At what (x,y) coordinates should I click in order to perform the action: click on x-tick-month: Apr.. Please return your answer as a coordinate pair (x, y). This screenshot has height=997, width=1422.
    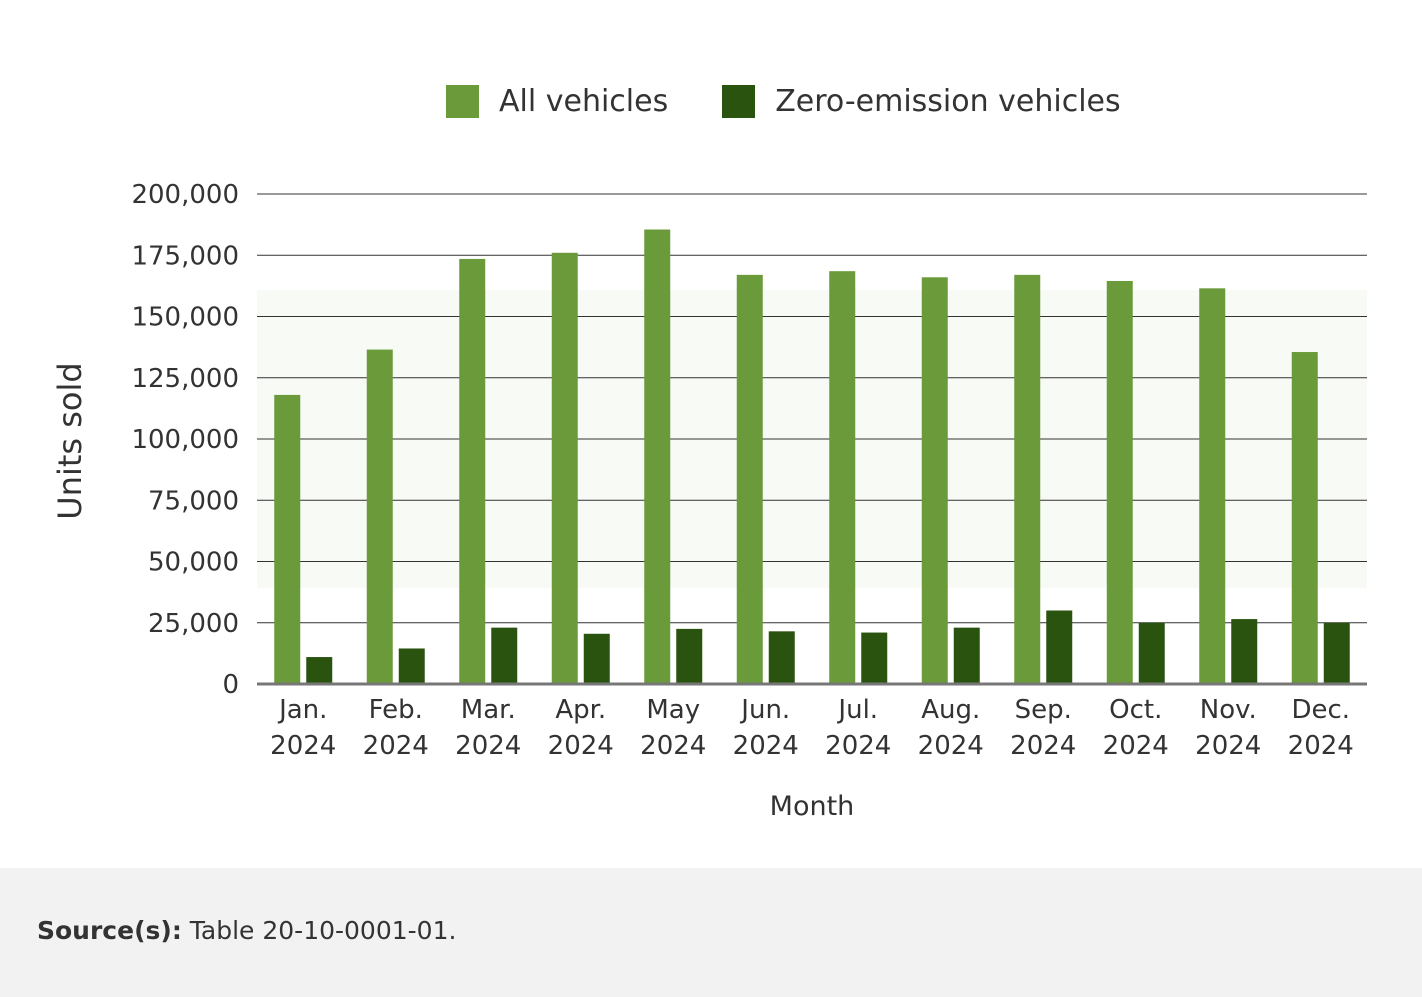
    Looking at the image, I should click on (580, 710).